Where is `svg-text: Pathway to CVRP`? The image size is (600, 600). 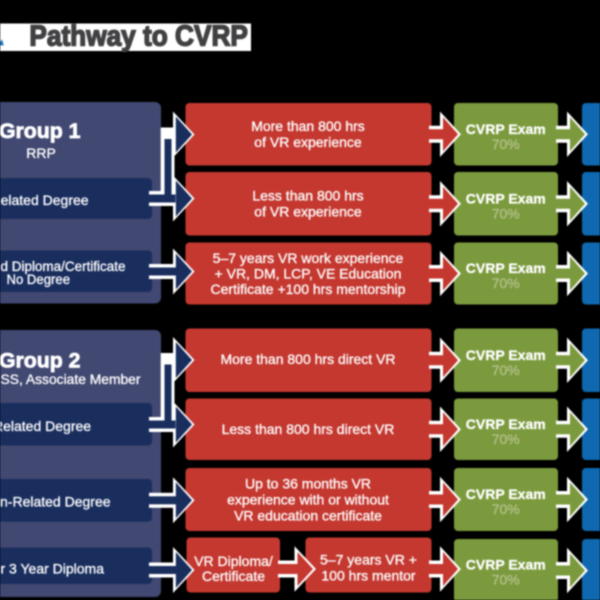 svg-text: Pathway to CVRP is located at coordinates (138, 37).